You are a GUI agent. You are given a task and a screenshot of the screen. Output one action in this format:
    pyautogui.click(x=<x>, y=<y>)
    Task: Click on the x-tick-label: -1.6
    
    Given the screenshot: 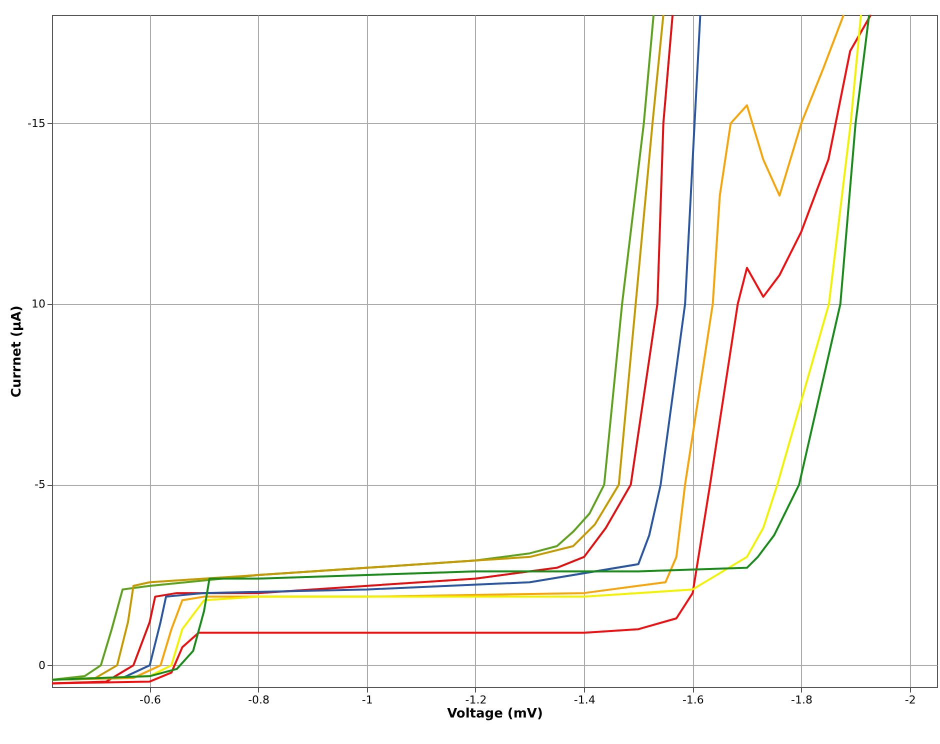 What is the action you would take?
    pyautogui.click(x=693, y=700)
    